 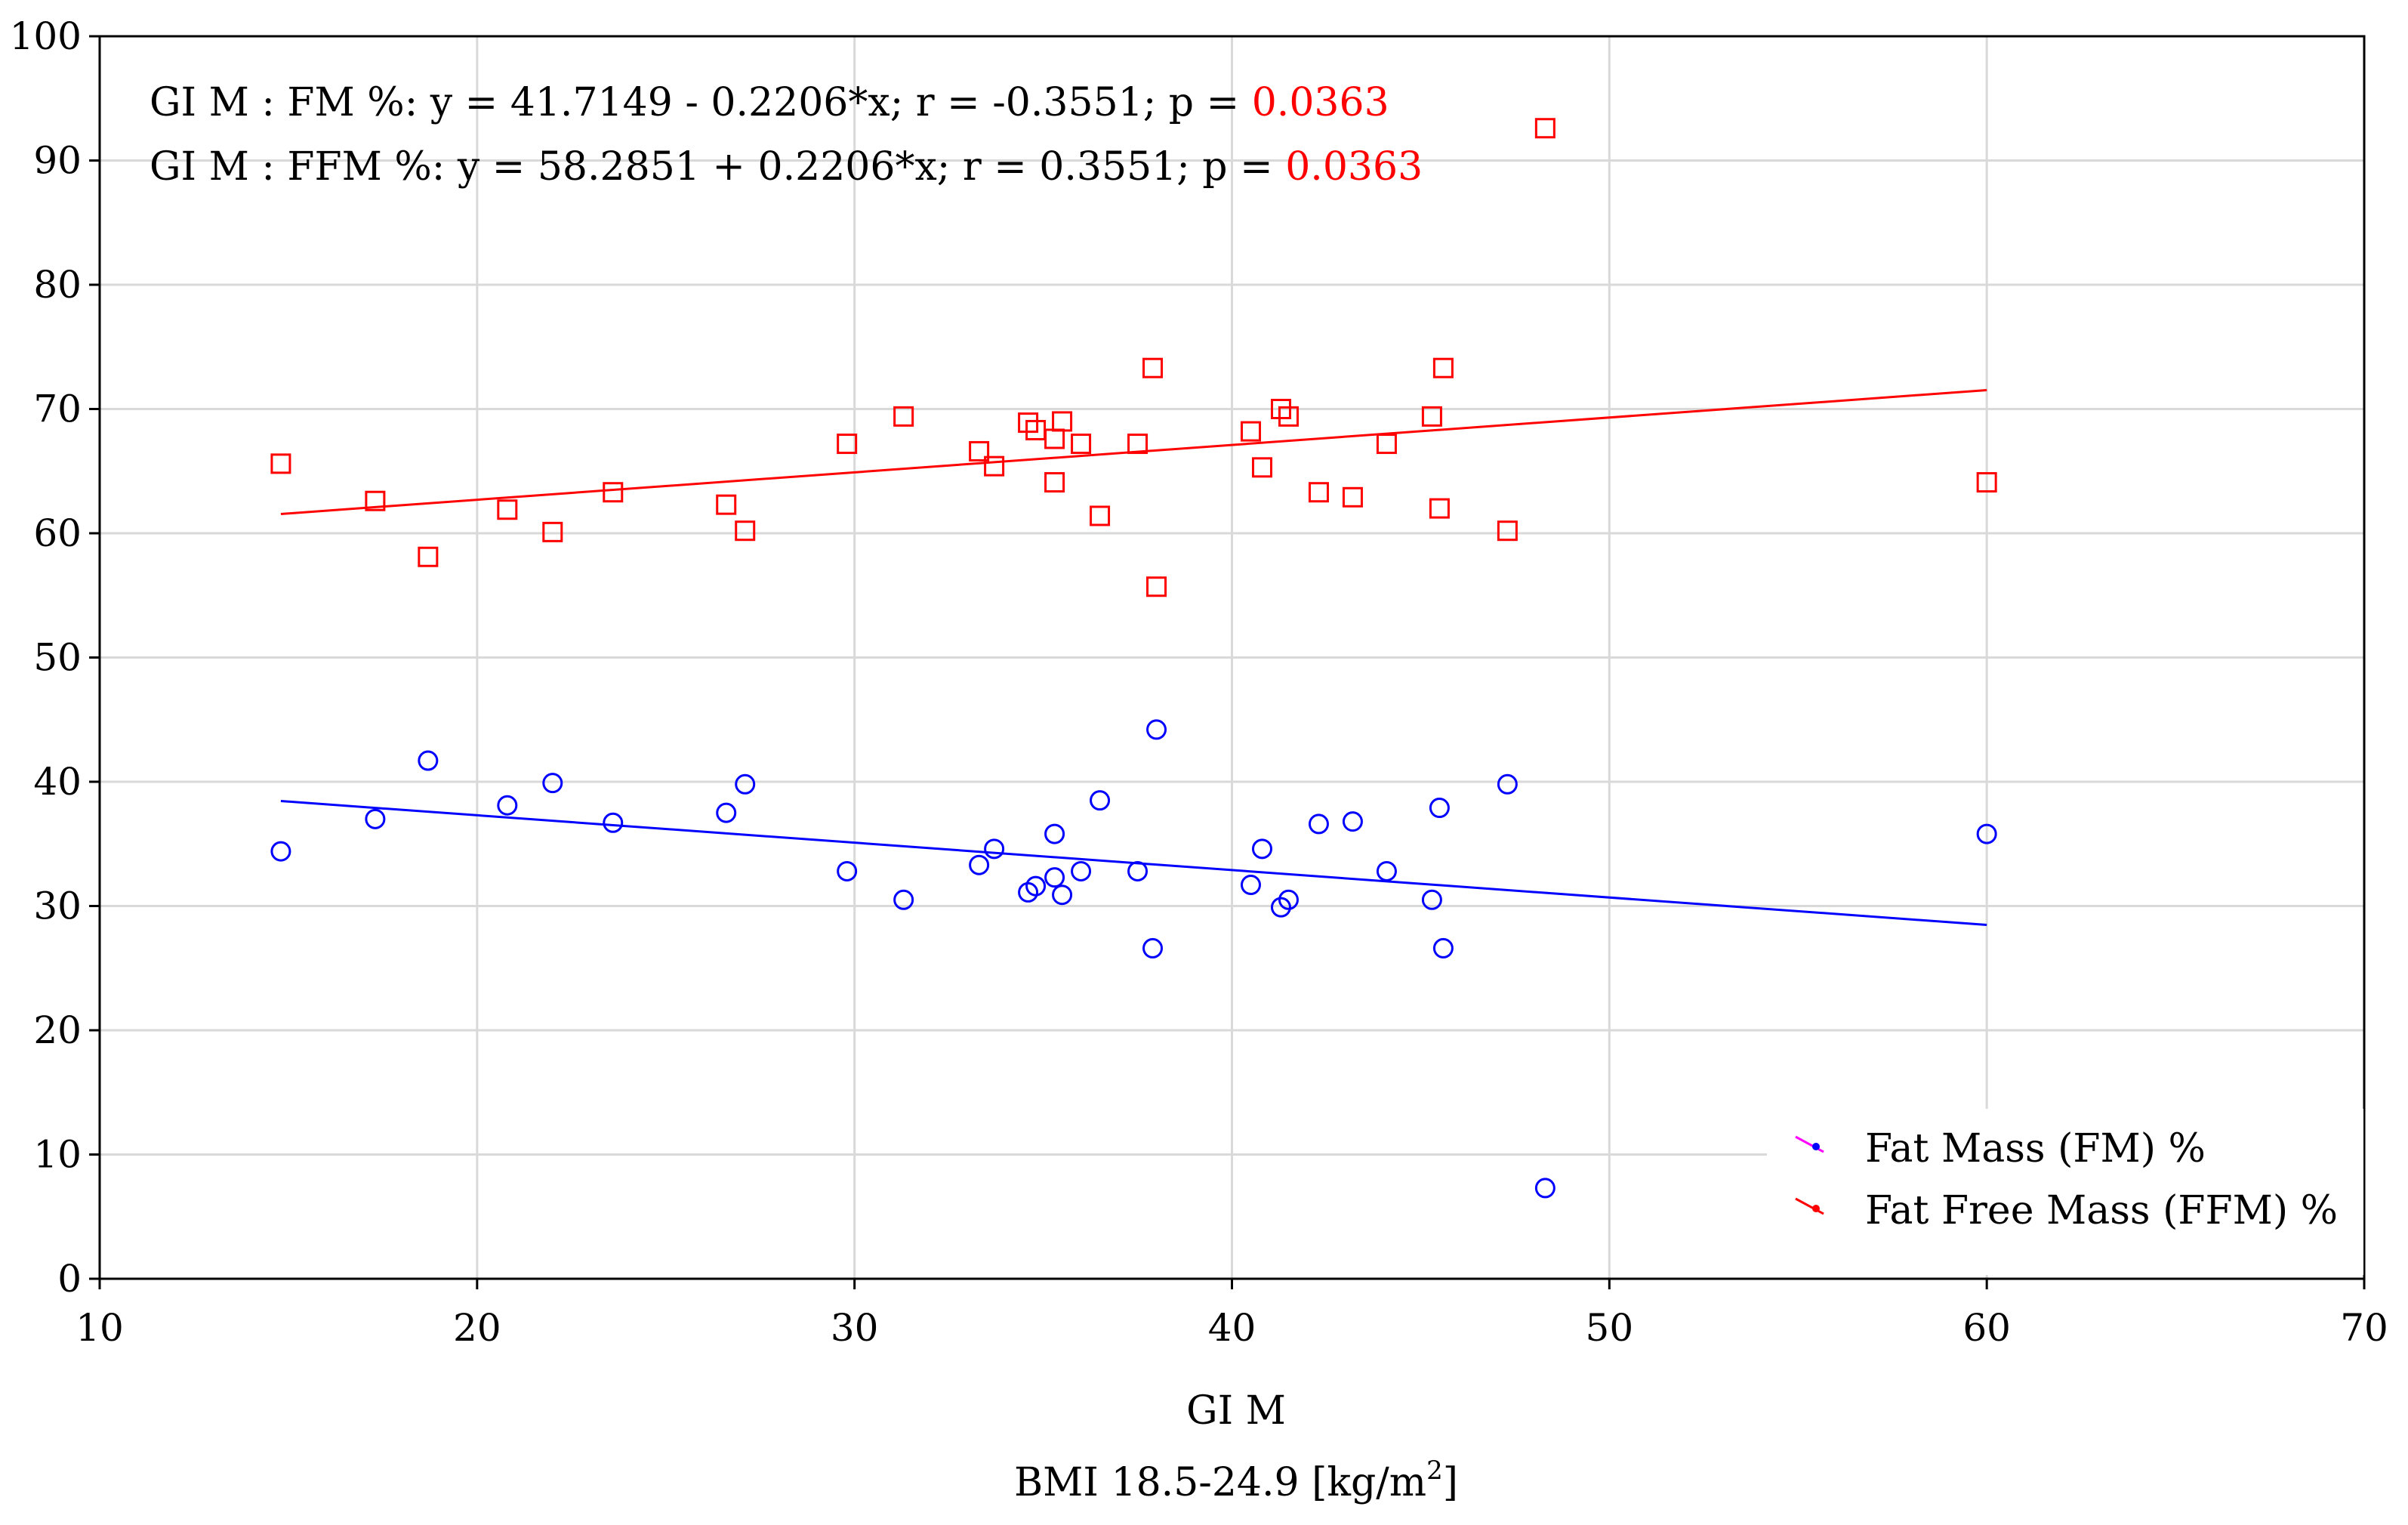 I want to click on legend-item-ffm: Fat Free Mass (FFM) %, so click(x=2066, y=1210).